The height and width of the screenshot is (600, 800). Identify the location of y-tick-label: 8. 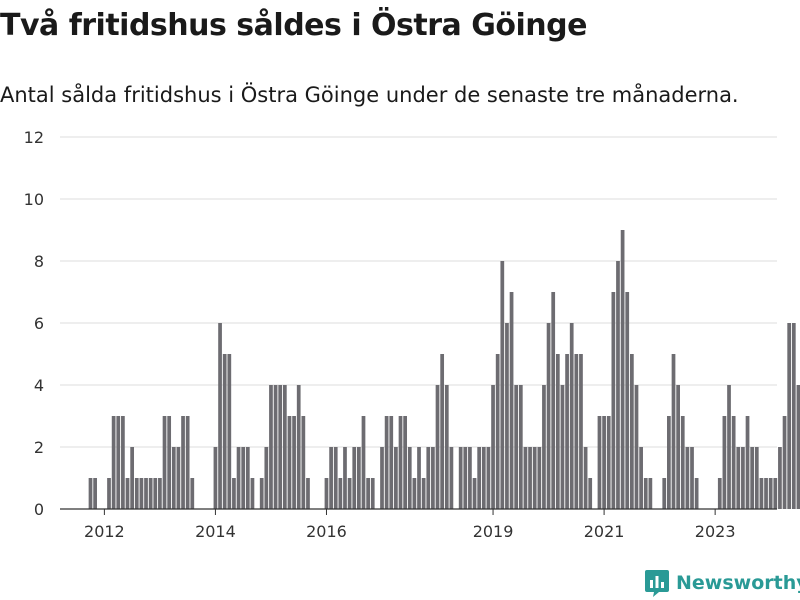
(39, 261).